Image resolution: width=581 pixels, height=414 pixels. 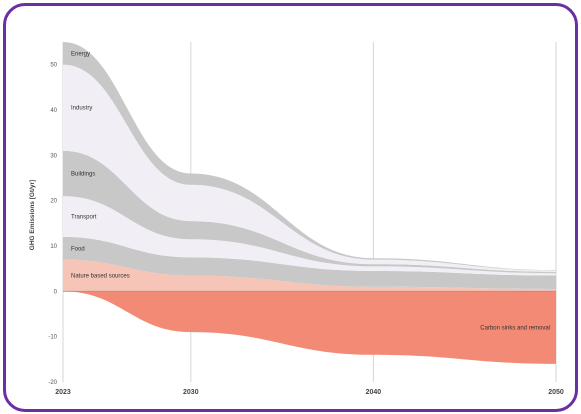 I want to click on x-tick-label: 2040, so click(x=374, y=392).